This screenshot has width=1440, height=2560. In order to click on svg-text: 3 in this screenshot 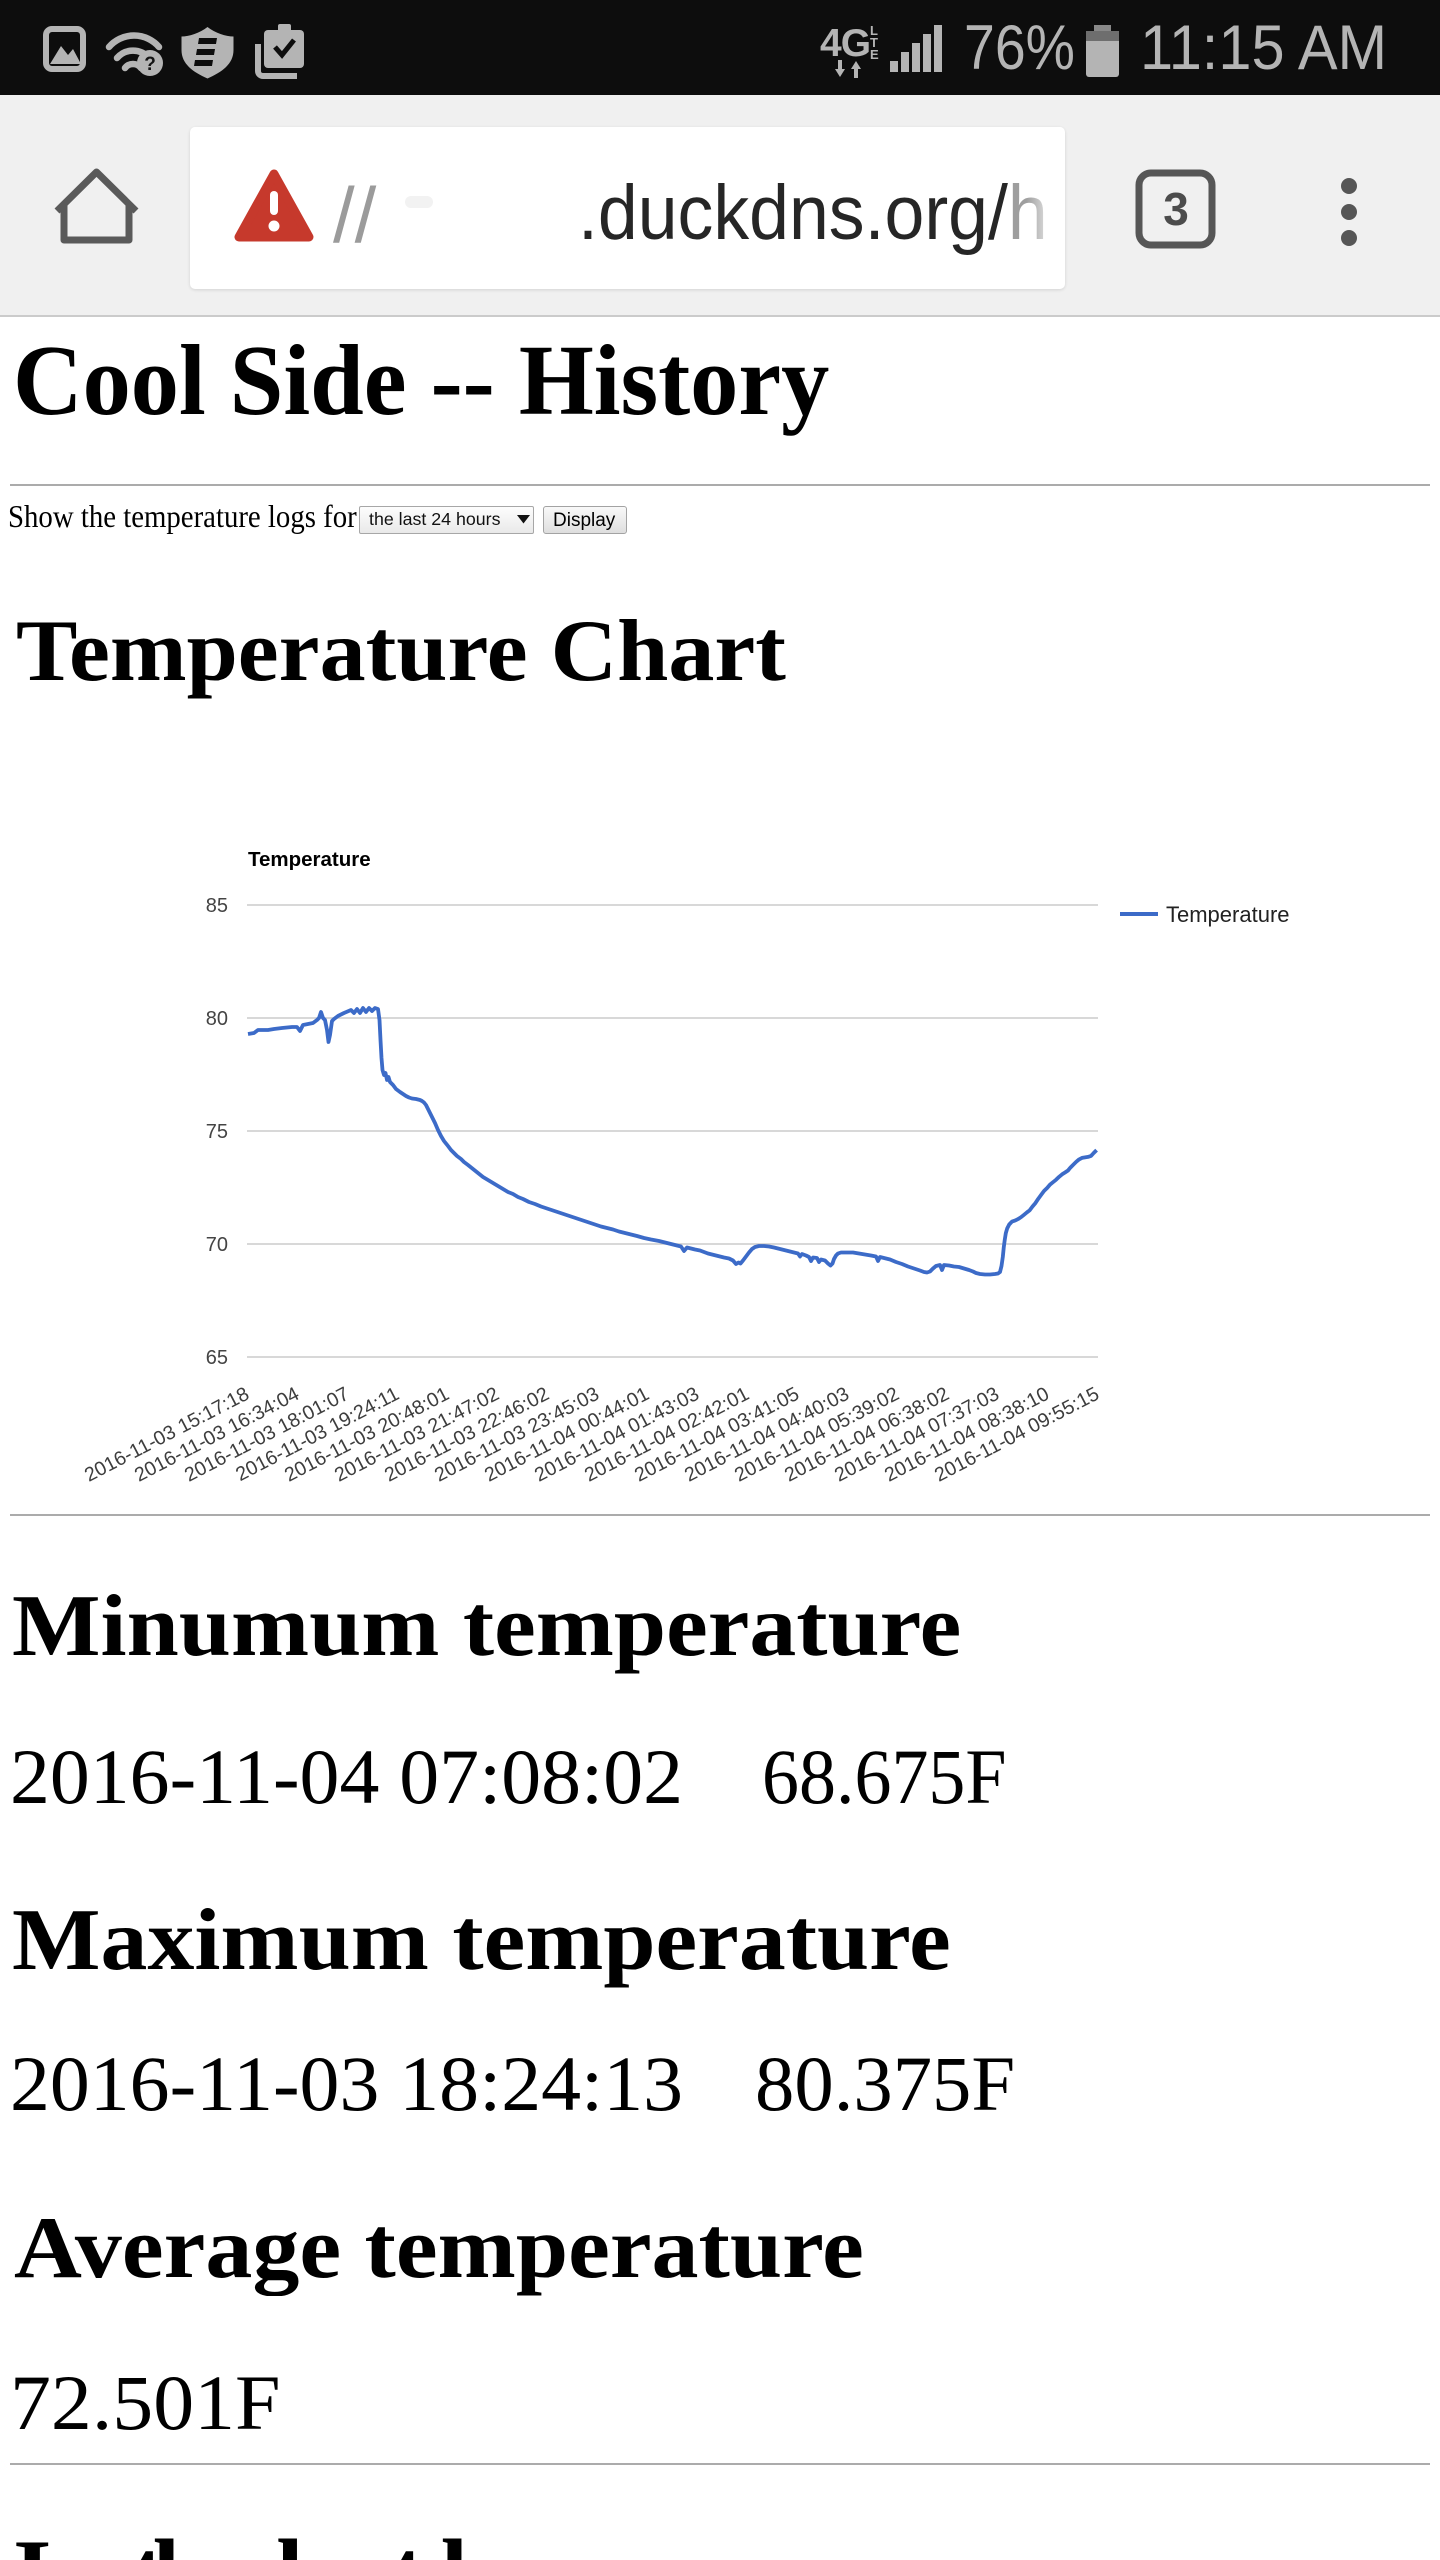, I will do `click(1176, 209)`.